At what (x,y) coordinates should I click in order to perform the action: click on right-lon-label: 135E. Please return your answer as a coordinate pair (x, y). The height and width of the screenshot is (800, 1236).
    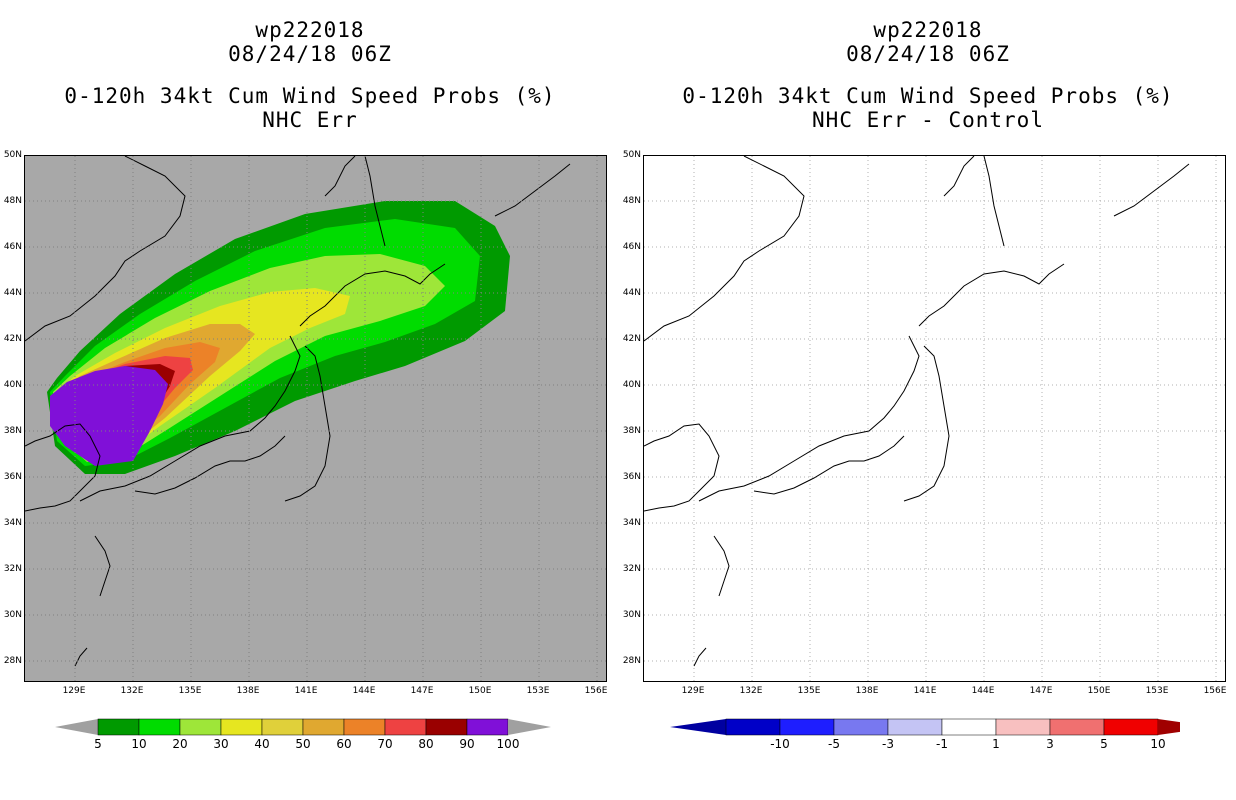
    Looking at the image, I should click on (809, 691).